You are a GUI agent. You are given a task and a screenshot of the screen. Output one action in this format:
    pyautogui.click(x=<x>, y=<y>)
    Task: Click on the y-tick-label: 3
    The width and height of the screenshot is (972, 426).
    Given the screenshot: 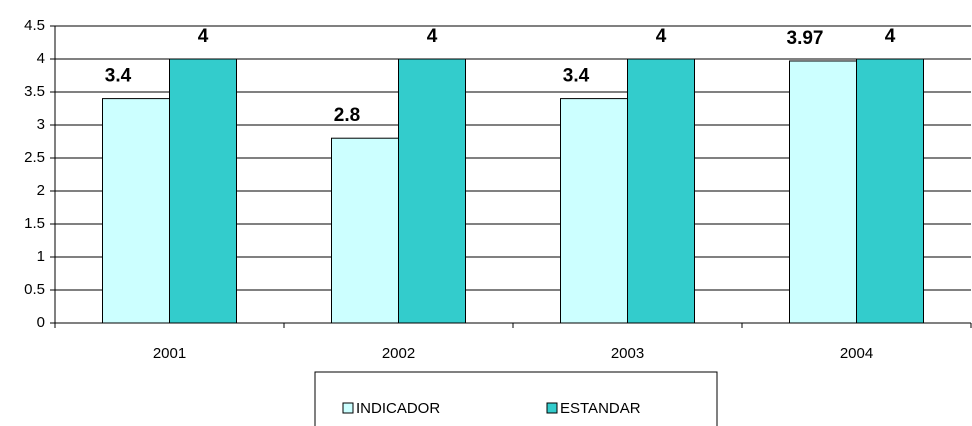 What is the action you would take?
    pyautogui.click(x=41, y=124)
    